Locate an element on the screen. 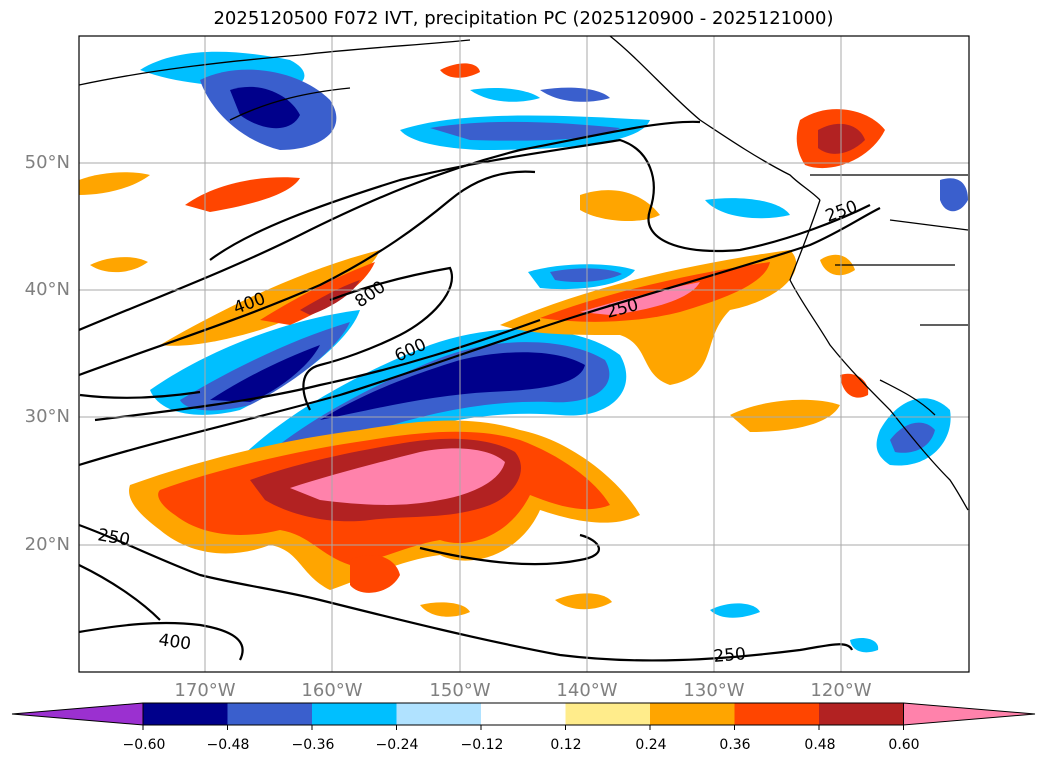 This screenshot has height=765, width=1047. colorbar-tick-label: −0.60 is located at coordinates (144, 745).